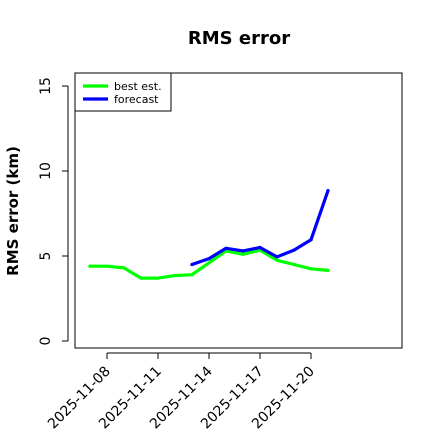  I want to click on y-tick-label: 5, so click(46, 256).